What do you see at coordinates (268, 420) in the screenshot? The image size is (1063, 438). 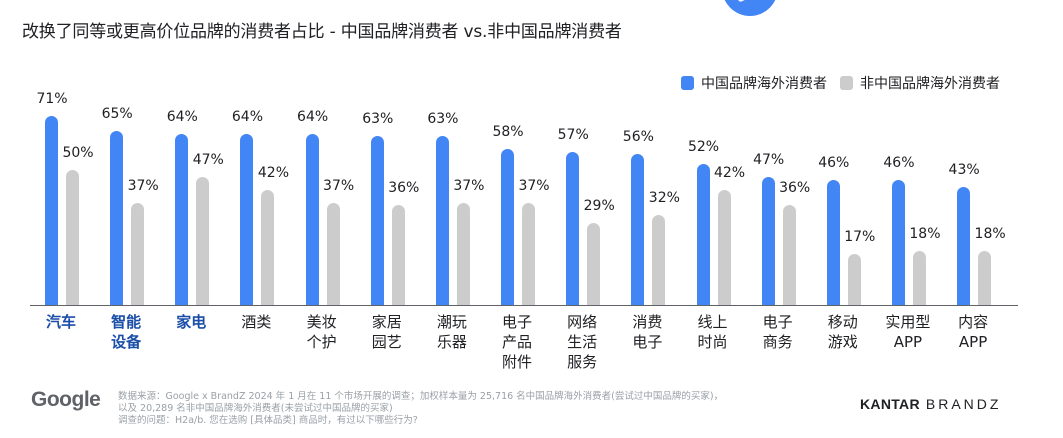 I see `footnote-line: 调查的问题：H2a/b. 您在选购 [具体品类] 商品时，有过以下哪些行为?` at bounding box center [268, 420].